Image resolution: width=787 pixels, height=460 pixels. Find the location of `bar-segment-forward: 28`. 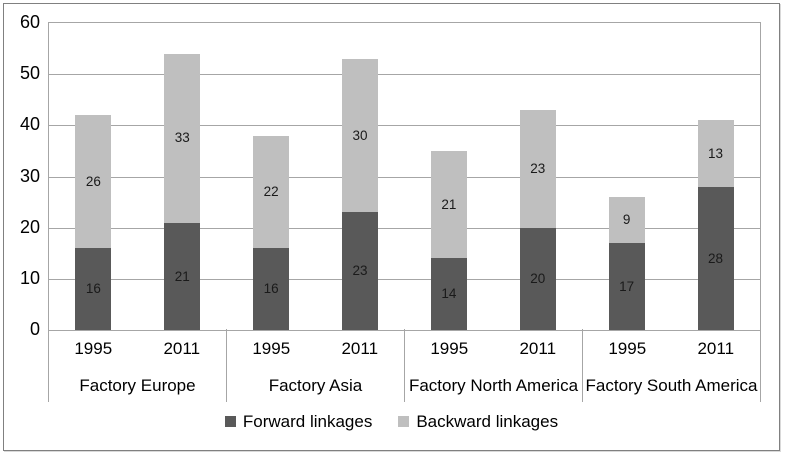

bar-segment-forward: 28 is located at coordinates (715, 258).